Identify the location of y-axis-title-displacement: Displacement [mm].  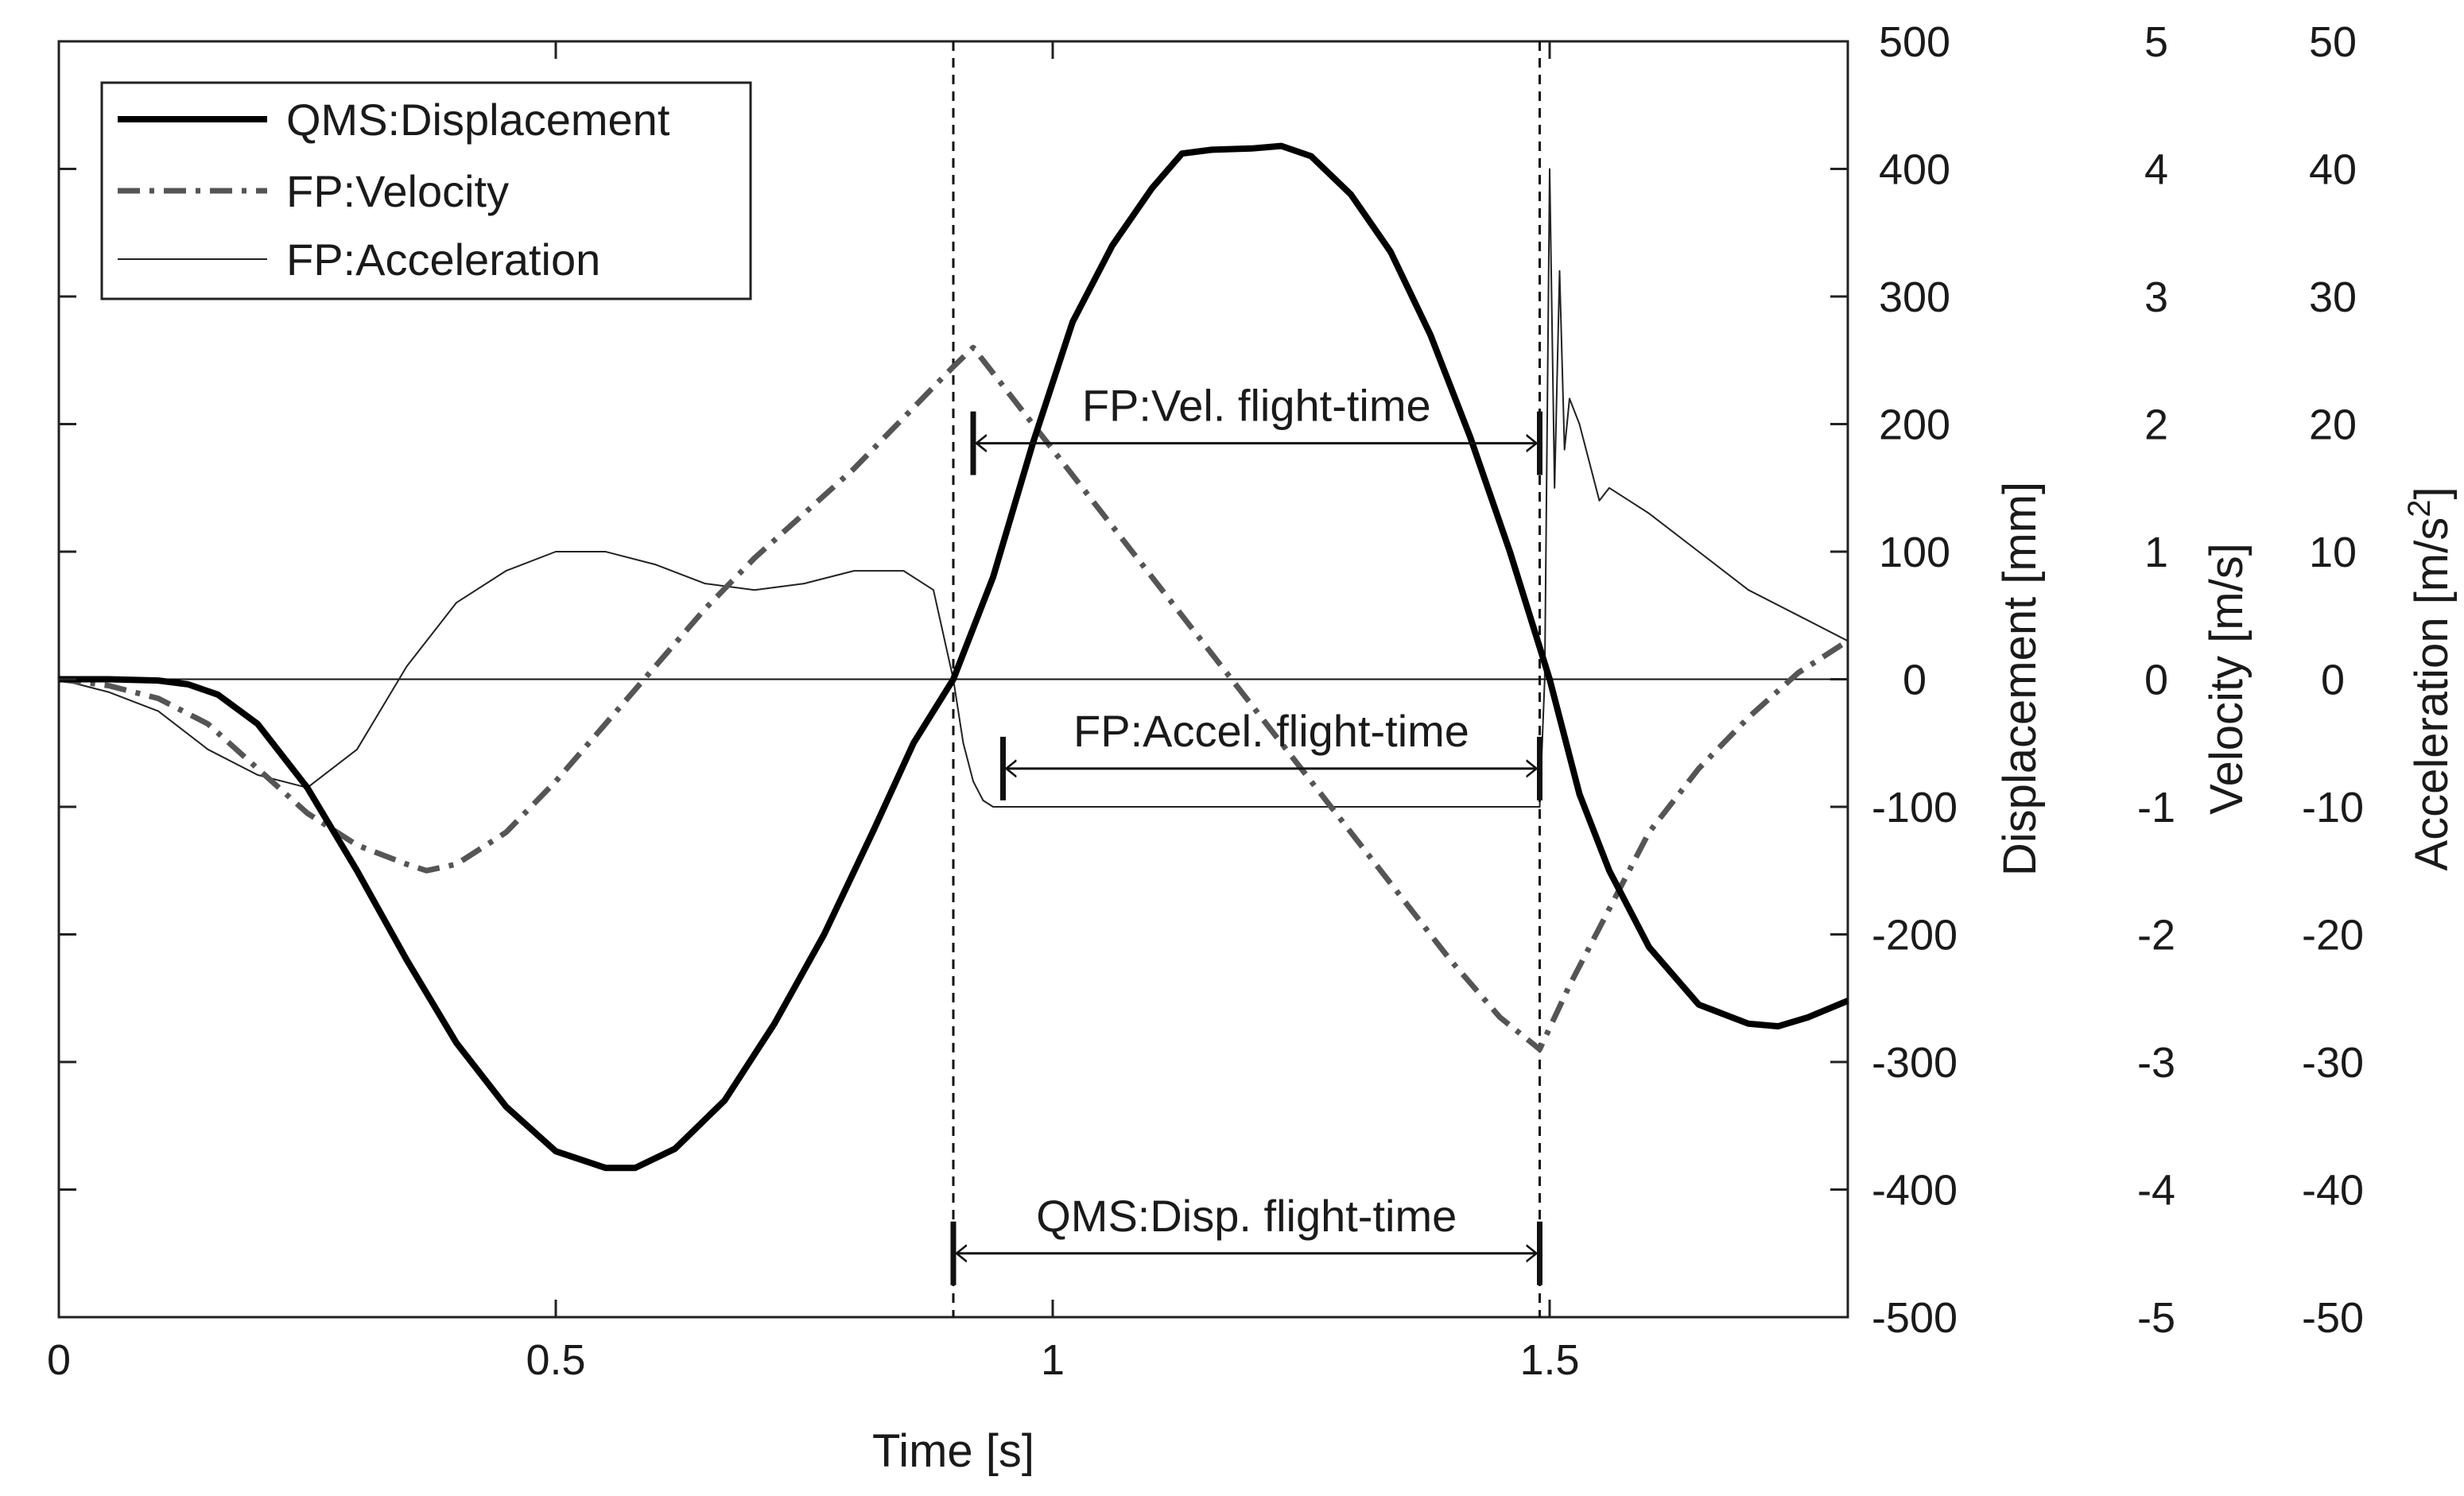
(2020, 679).